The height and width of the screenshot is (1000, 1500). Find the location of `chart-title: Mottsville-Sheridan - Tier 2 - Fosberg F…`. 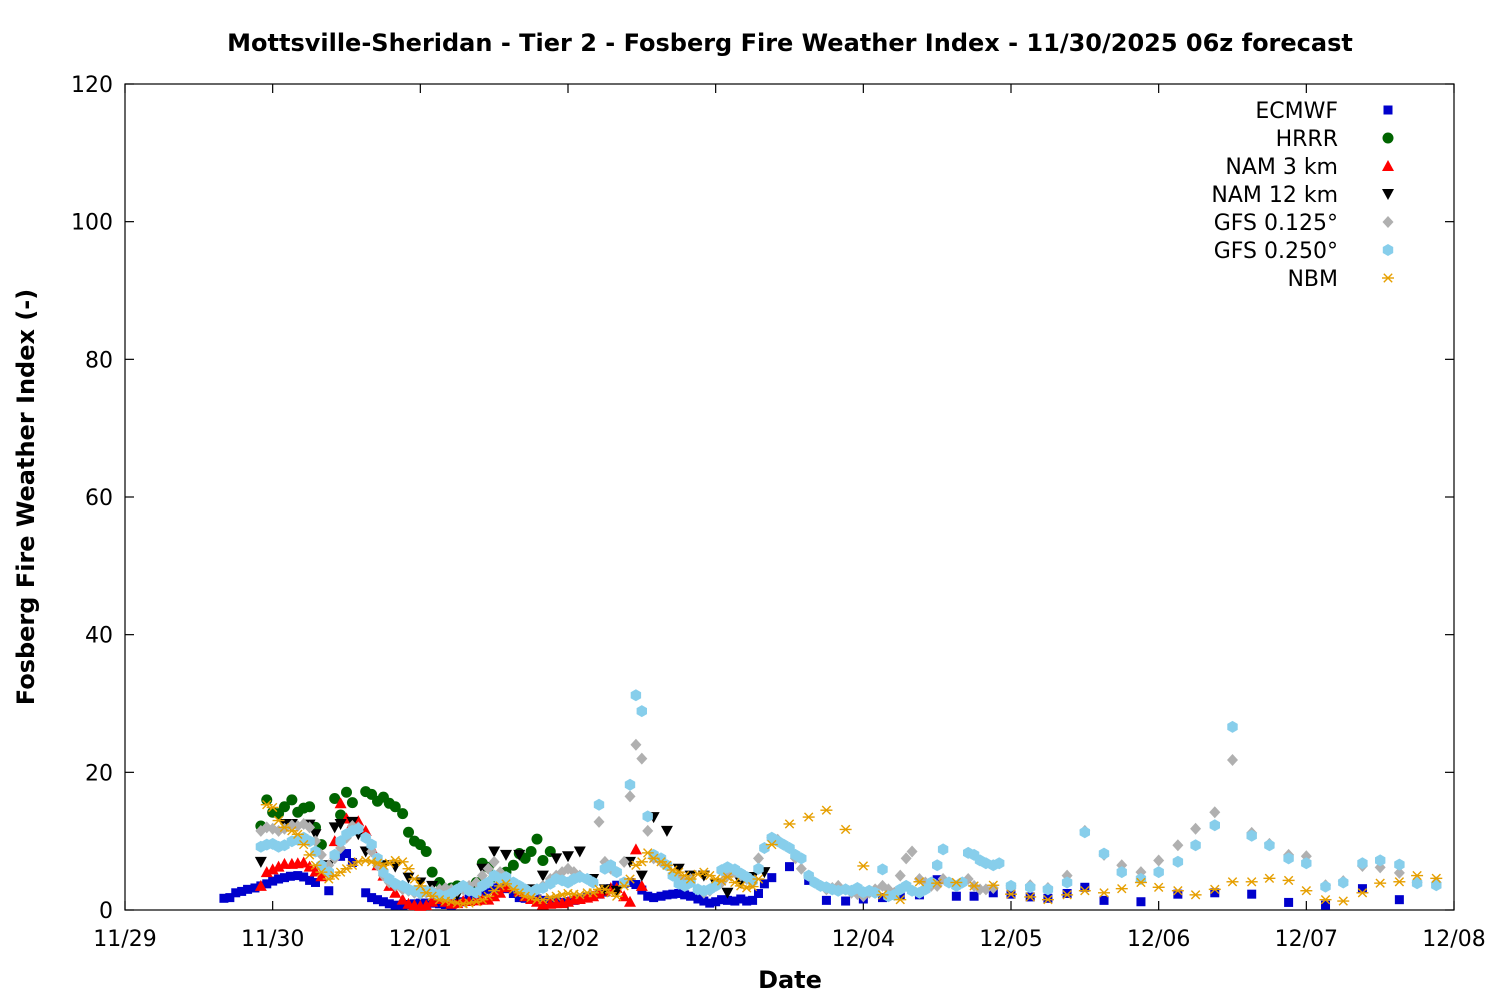

chart-title: Mottsville-Sheridan - Tier 2 - Fosberg F… is located at coordinates (790, 43).